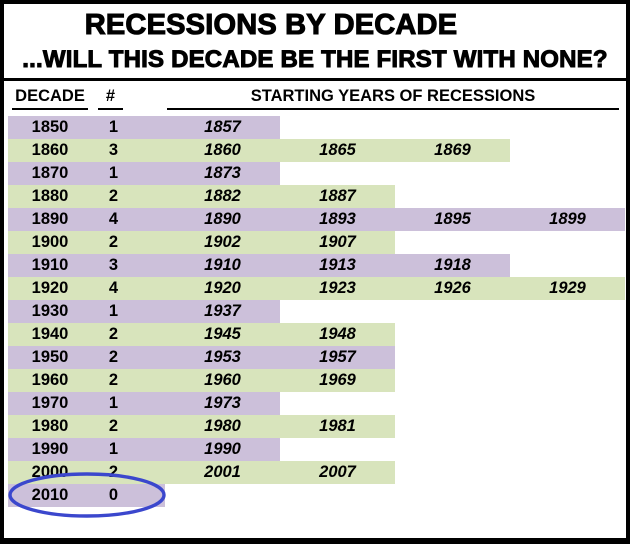 The image size is (630, 544). What do you see at coordinates (128, 495) in the screenshot?
I see `count-cell: 0` at bounding box center [128, 495].